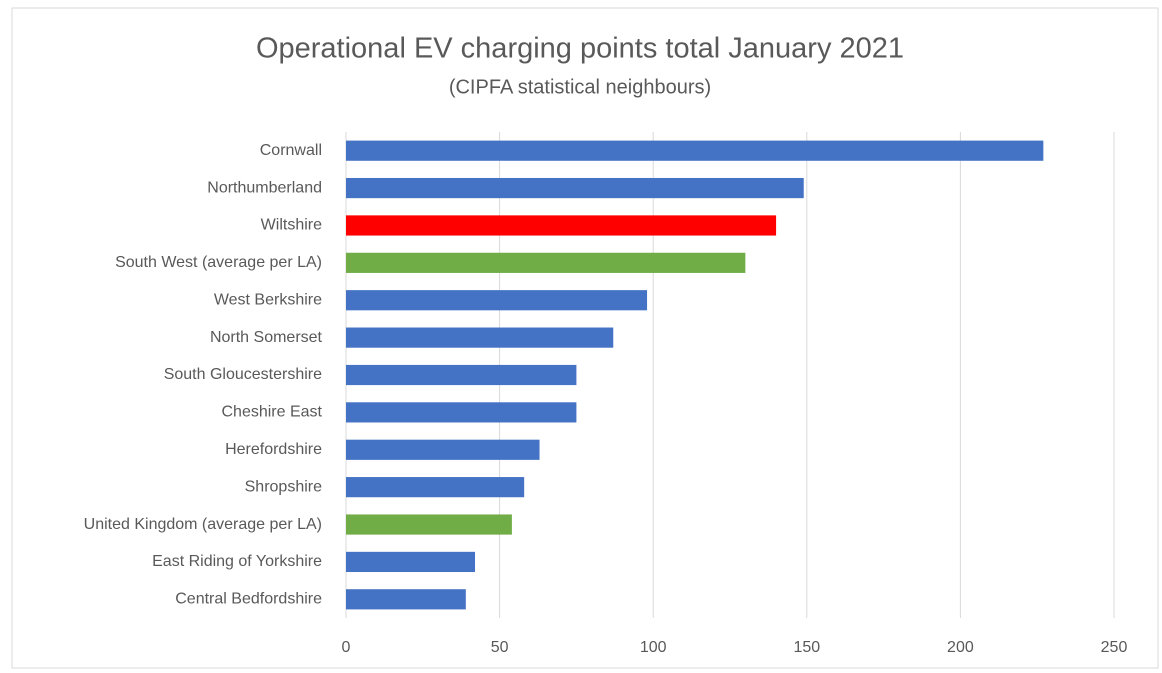 The height and width of the screenshot is (673, 1162). Describe the element at coordinates (291, 150) in the screenshot. I see `y-tick-label: Cornwall` at that location.